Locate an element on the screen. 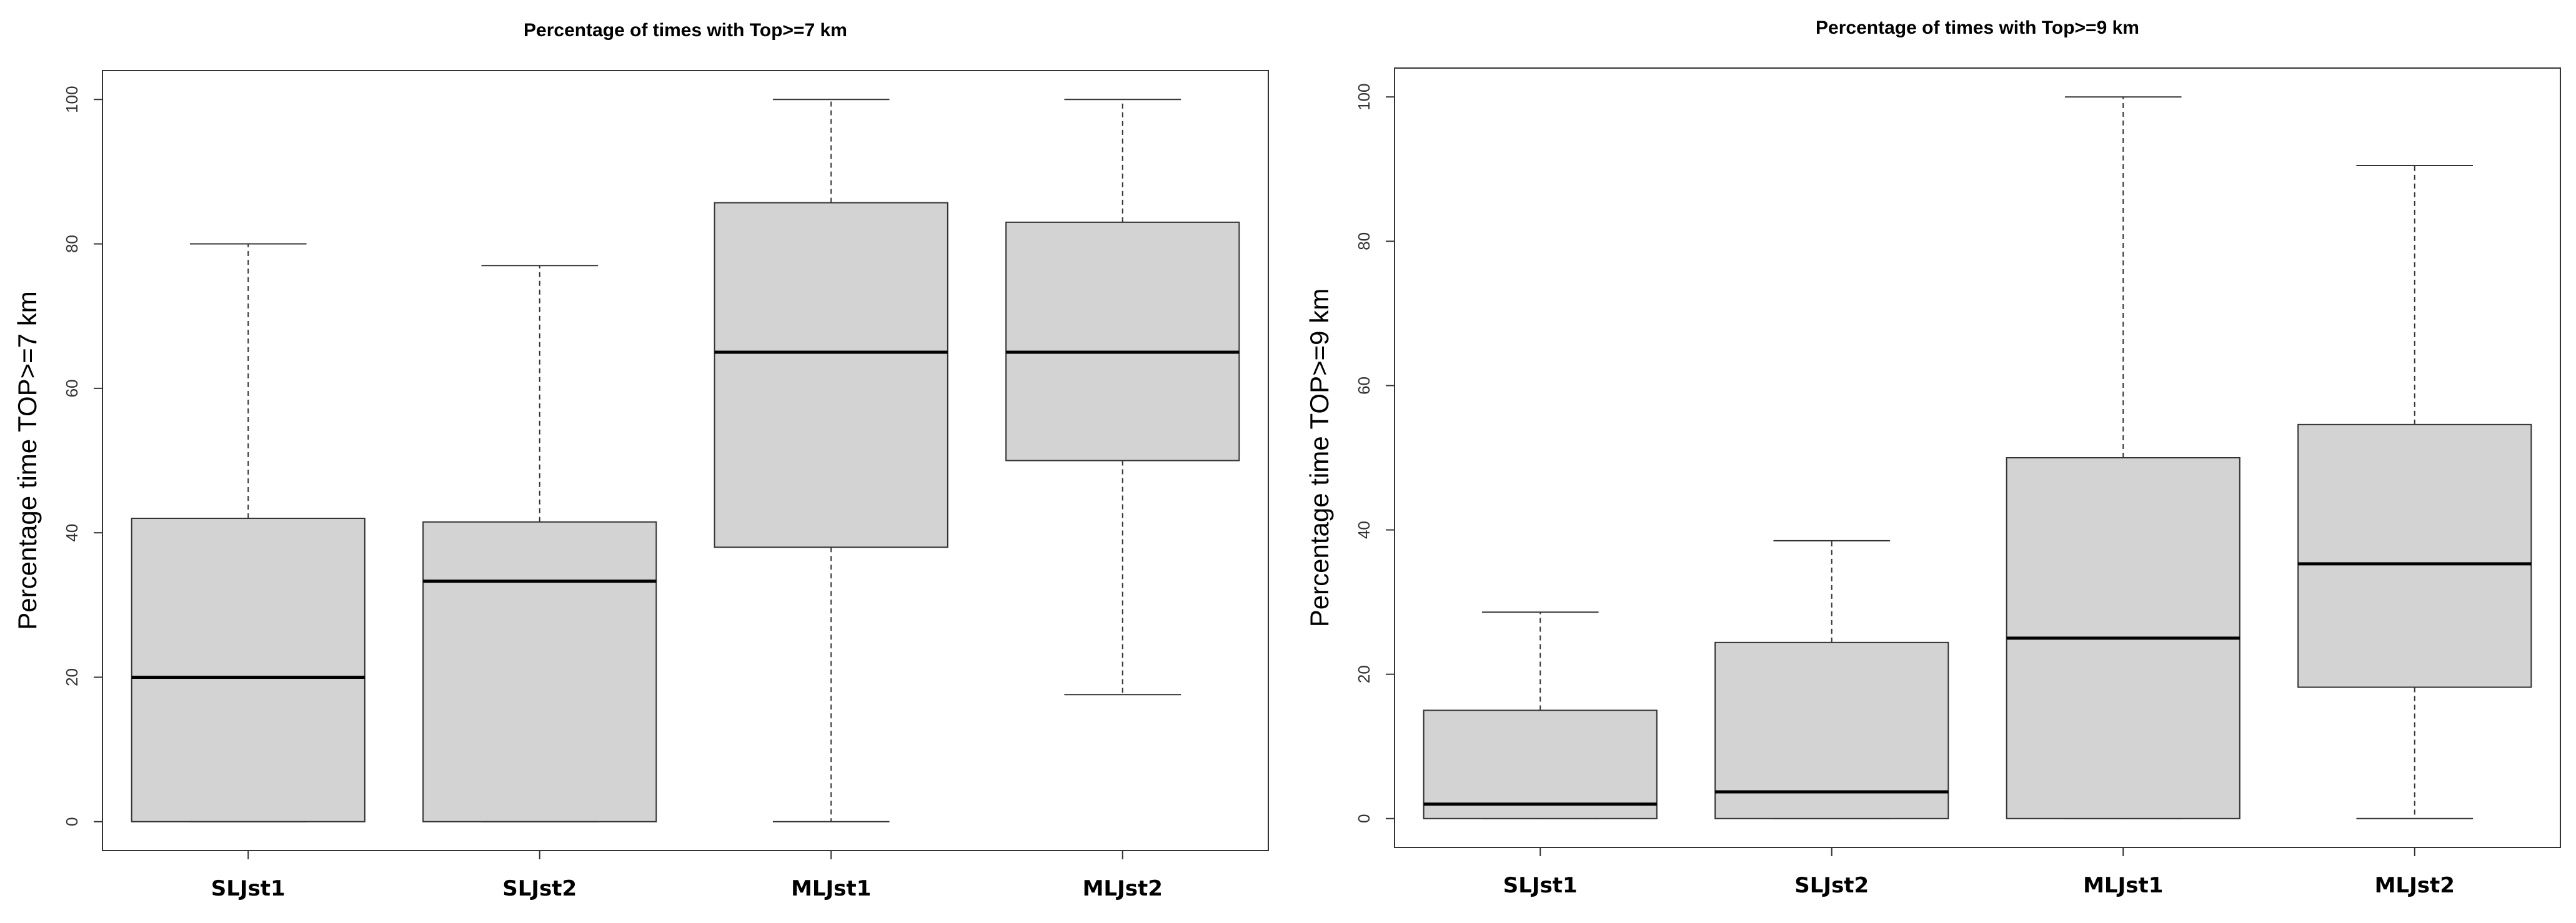  y-axis-label: Percentage time TOP>=9 km is located at coordinates (1319, 458).